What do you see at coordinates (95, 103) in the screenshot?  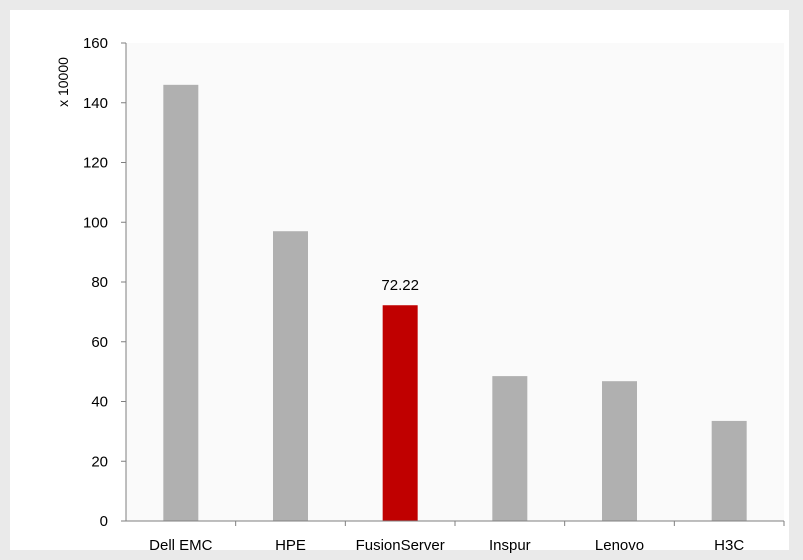 I see `y-tick-label: 140` at bounding box center [95, 103].